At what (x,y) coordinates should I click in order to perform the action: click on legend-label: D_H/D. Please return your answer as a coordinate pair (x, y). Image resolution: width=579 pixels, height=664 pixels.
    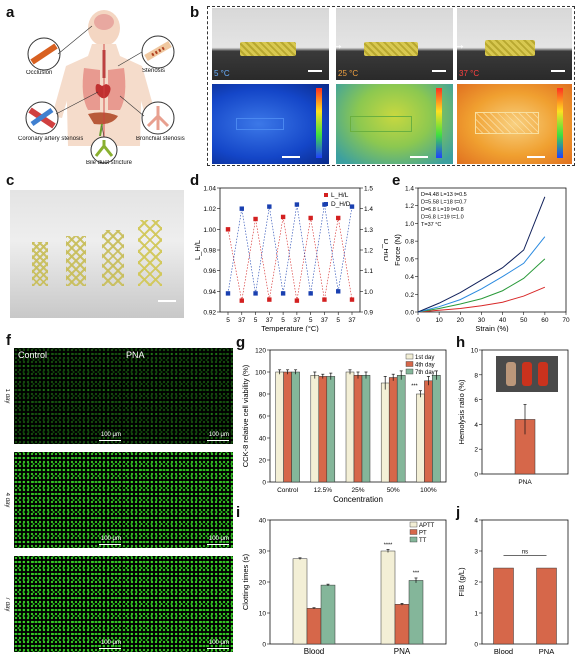
    Looking at the image, I should click on (341, 204).